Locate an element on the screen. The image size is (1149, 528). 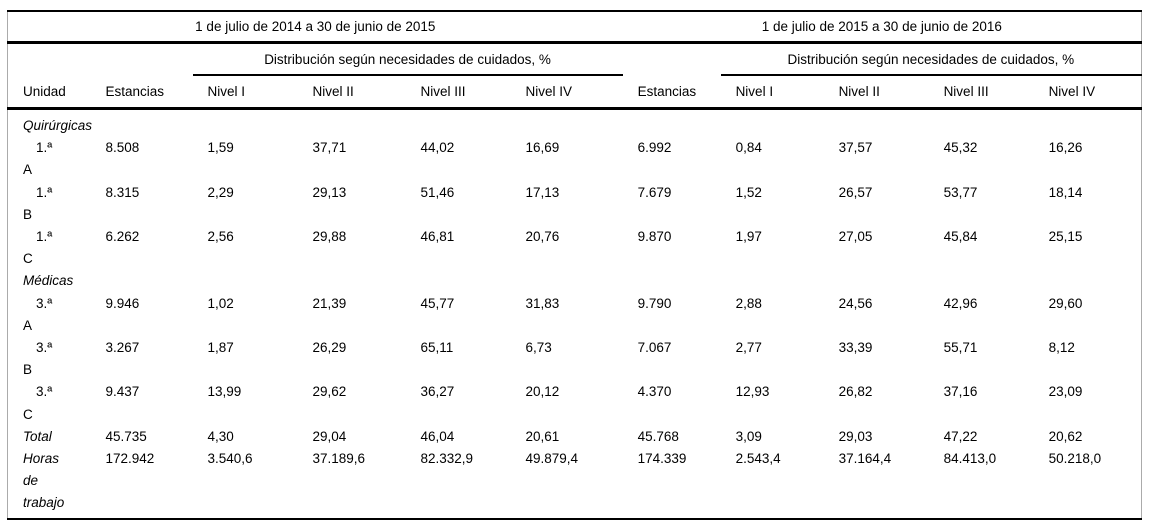
value-cell: 29,60 is located at coordinates (1065, 303).